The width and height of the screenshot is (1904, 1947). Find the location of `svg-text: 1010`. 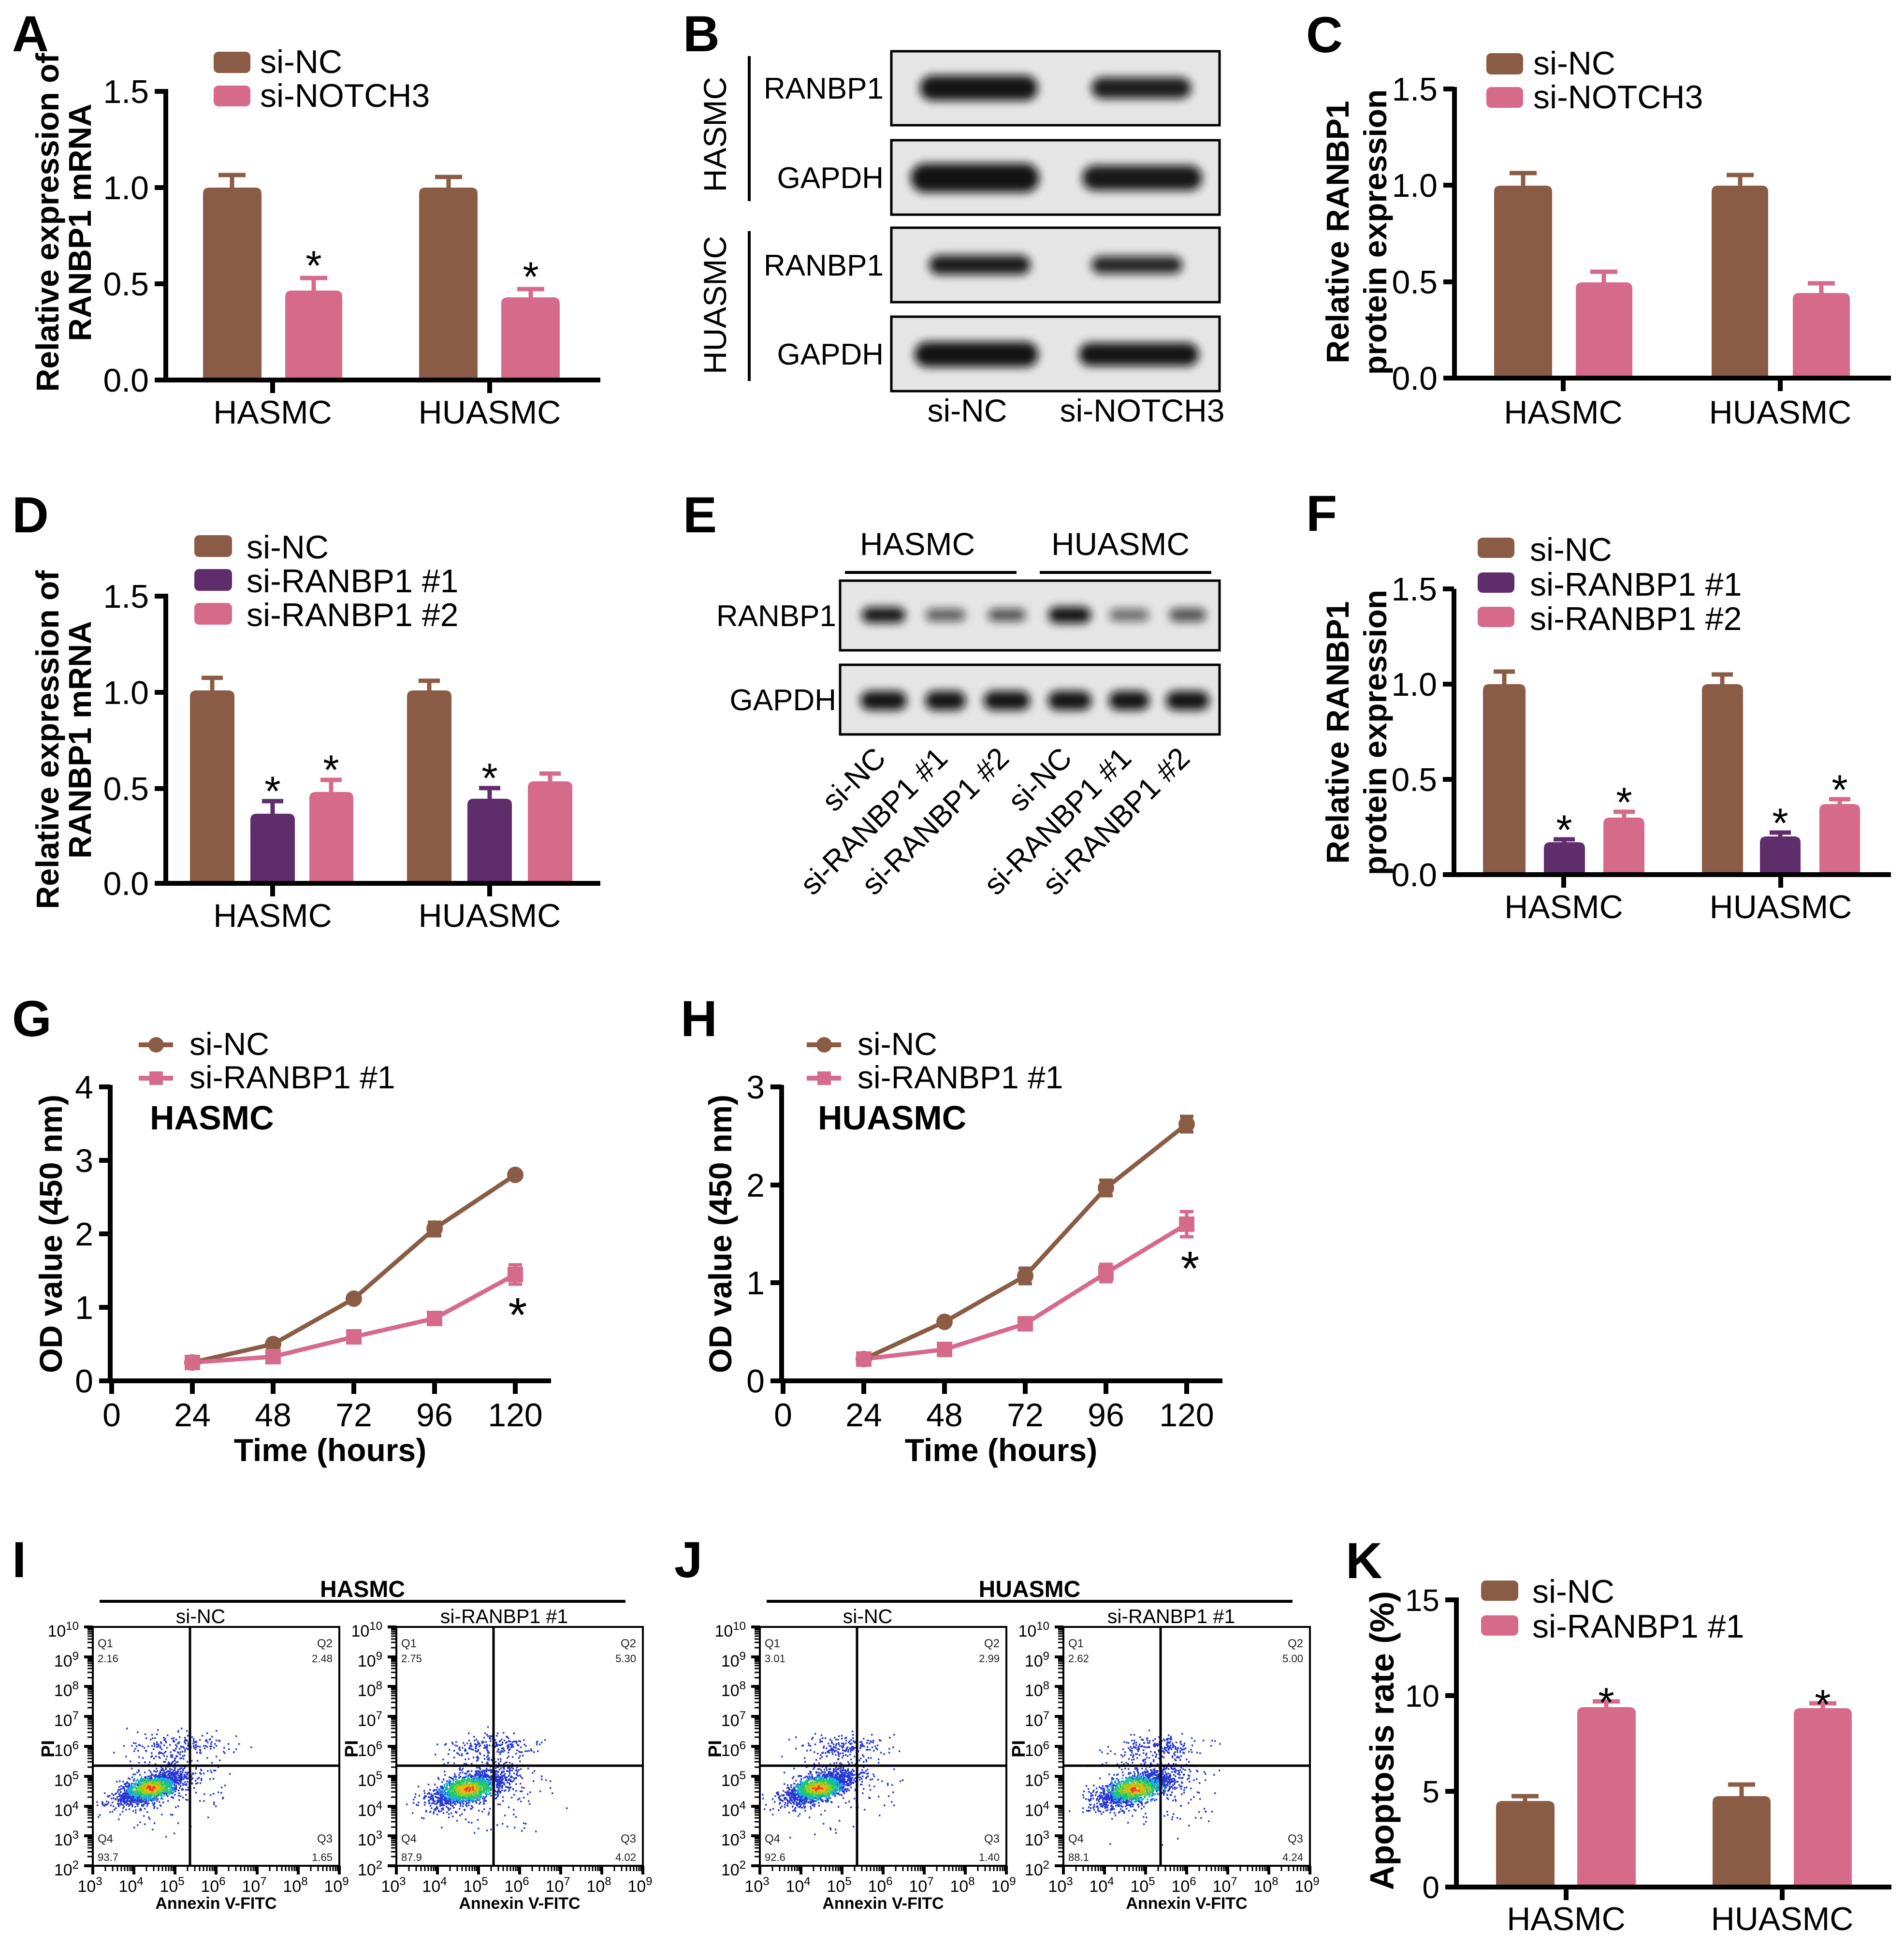

svg-text: 1010 is located at coordinates (730, 1630).